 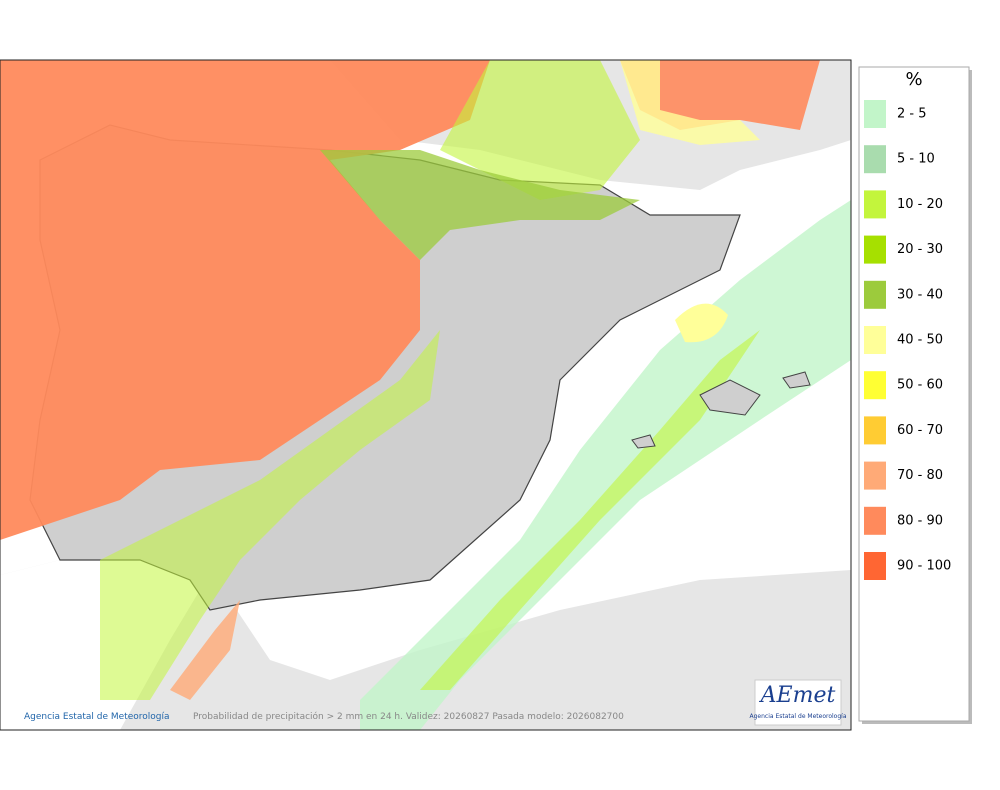 I want to click on logo-subtitle: Agencia Estatal de Meteorología, so click(x=798, y=716).